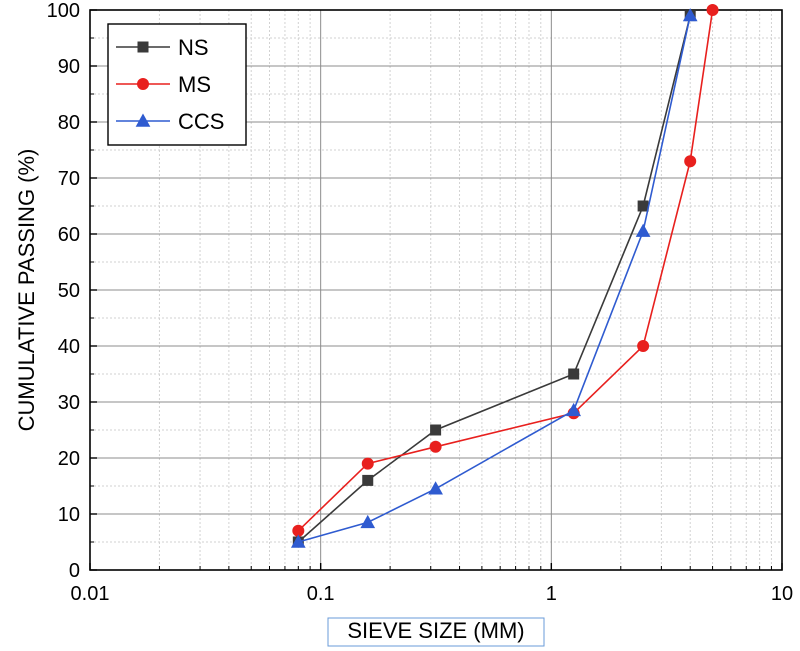 This screenshot has height=651, width=800. What do you see at coordinates (194, 84) in the screenshot?
I see `legend-ms-label: MS` at bounding box center [194, 84].